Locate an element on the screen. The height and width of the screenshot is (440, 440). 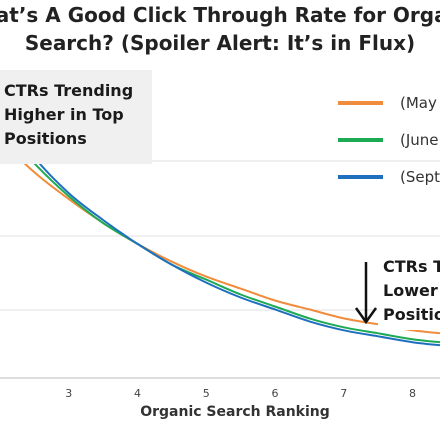
annotation-top-line-2: Higher in Top is located at coordinates (64, 114).